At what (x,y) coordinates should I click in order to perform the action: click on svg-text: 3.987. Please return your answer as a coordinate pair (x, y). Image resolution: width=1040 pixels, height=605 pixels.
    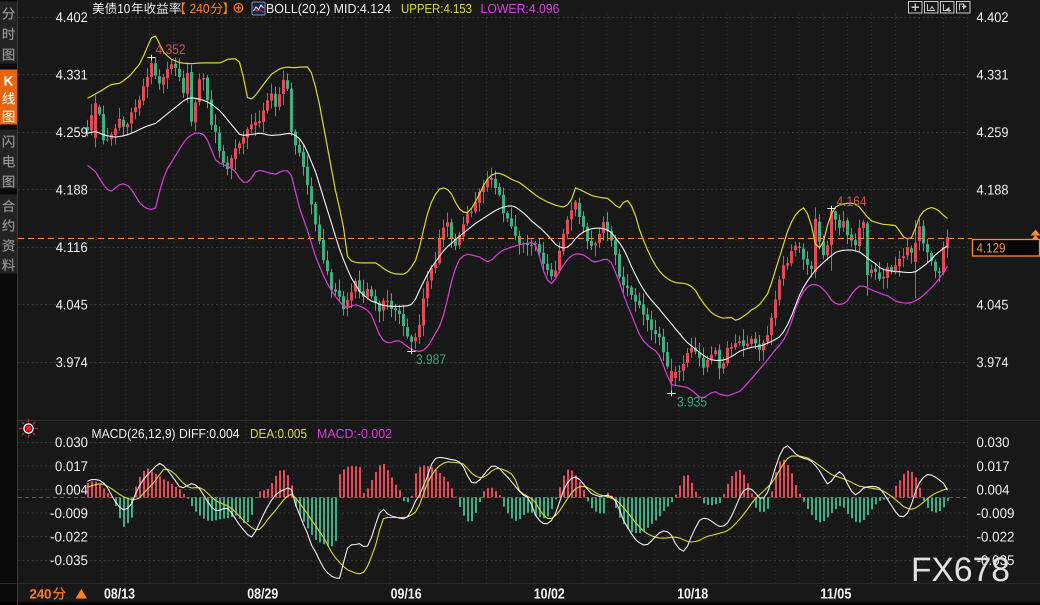
    Looking at the image, I should click on (431, 359).